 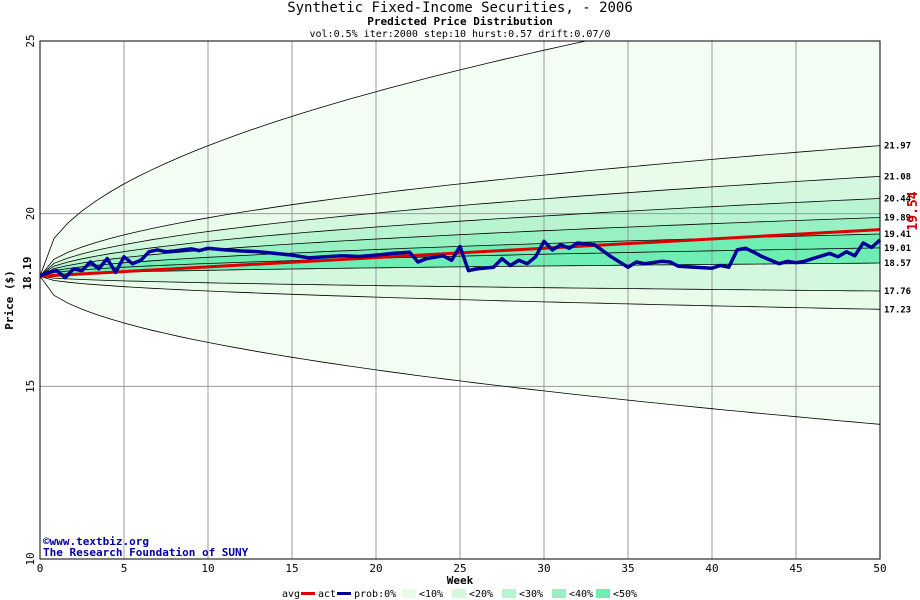 What do you see at coordinates (879, 568) in the screenshot?
I see `x-tick-label-50: 50` at bounding box center [879, 568].